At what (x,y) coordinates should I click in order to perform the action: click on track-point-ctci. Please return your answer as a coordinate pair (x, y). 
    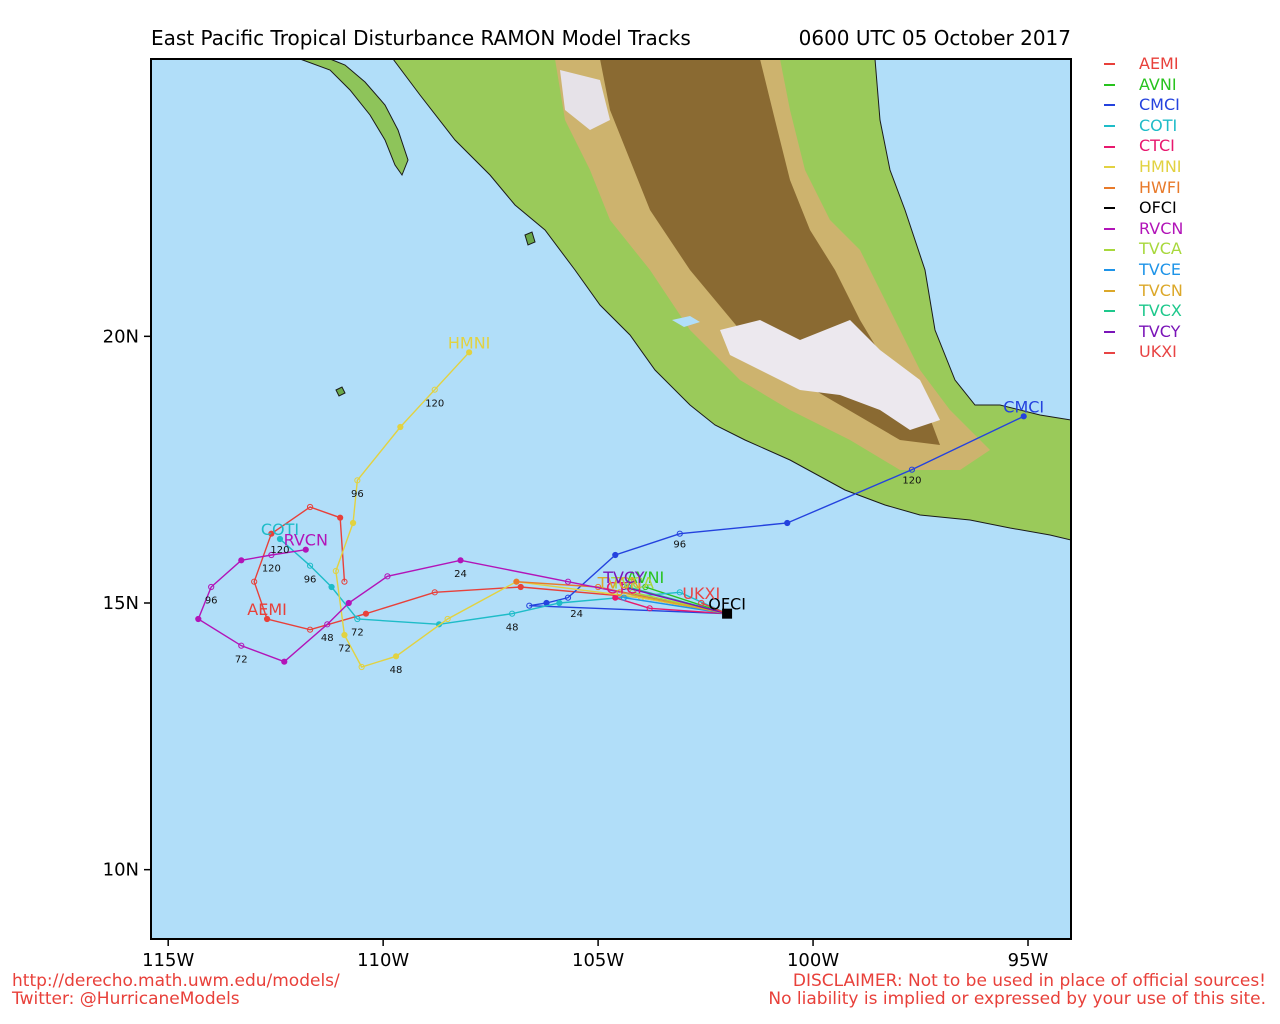
    Looking at the image, I should click on (649, 608).